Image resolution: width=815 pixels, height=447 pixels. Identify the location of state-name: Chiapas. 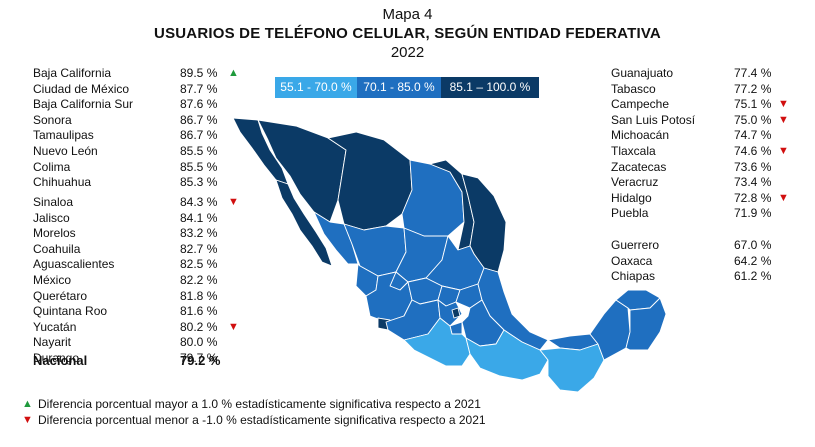
(633, 276).